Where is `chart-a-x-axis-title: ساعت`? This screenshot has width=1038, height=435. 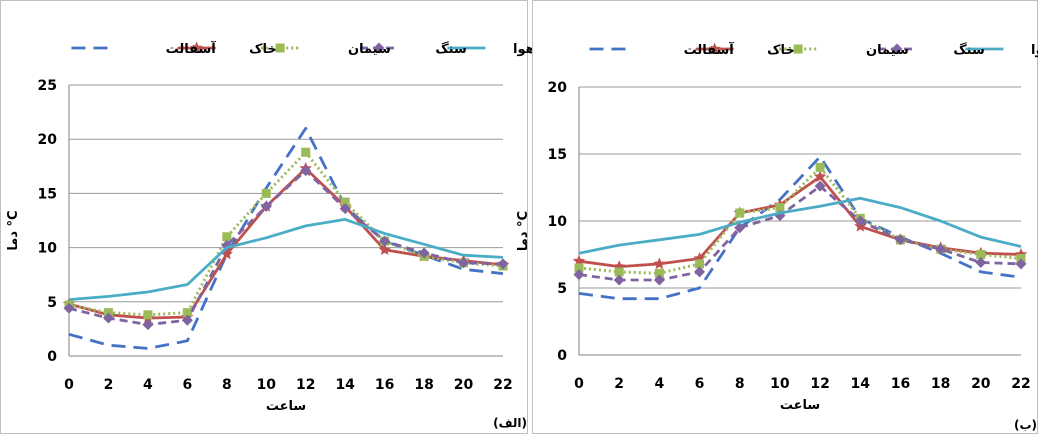 chart-a-x-axis-title: ساعت is located at coordinates (286, 406).